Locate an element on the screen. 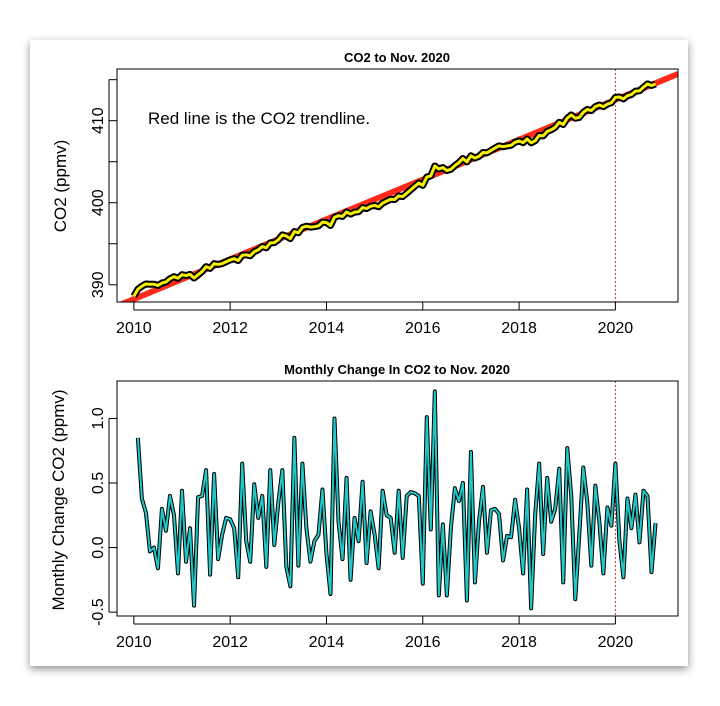  top-chart-title: CO2 to Nov. 2020 is located at coordinates (397, 57).